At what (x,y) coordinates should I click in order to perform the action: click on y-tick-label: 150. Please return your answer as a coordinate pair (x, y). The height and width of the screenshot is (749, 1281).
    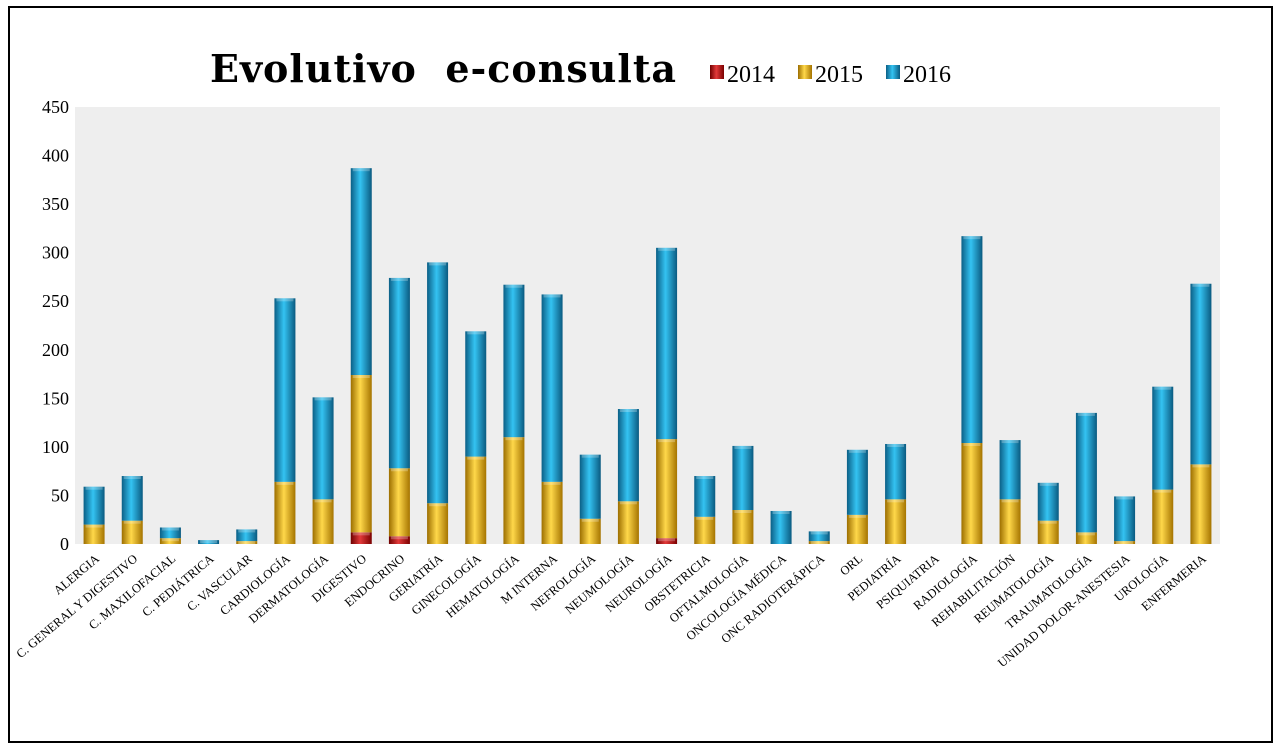
    Looking at the image, I should click on (55, 398).